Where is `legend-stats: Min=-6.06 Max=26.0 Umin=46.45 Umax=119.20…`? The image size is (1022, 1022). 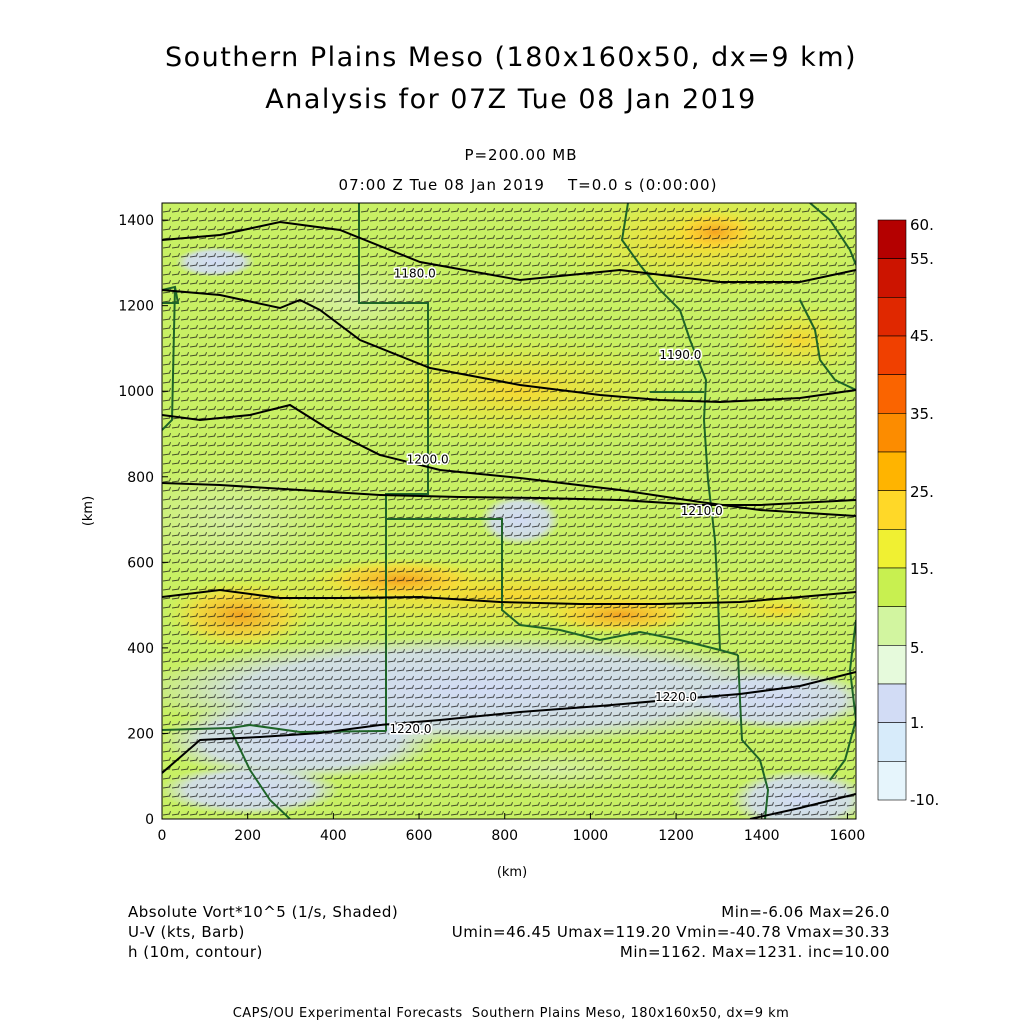 legend-stats: Min=-6.06 Max=26.0 Umin=46.45 Umax=119.20… is located at coordinates (671, 932).